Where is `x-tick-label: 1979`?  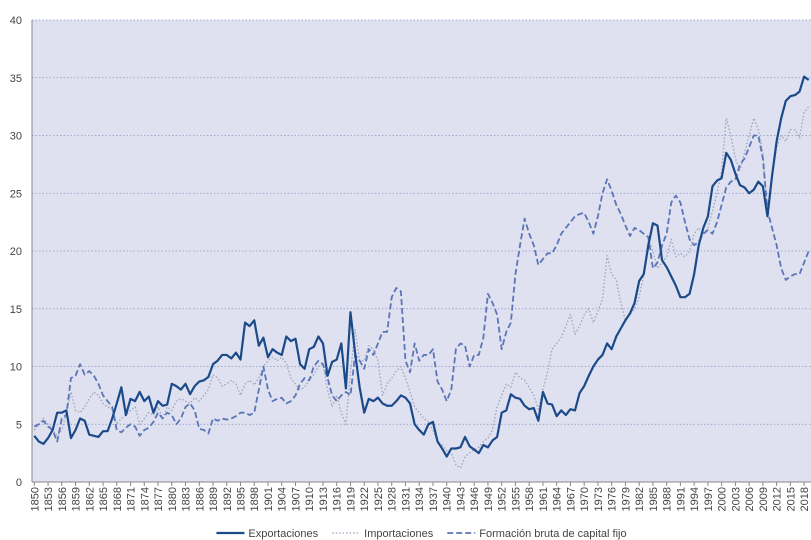
x-tick-label: 1979 is located at coordinates (626, 499).